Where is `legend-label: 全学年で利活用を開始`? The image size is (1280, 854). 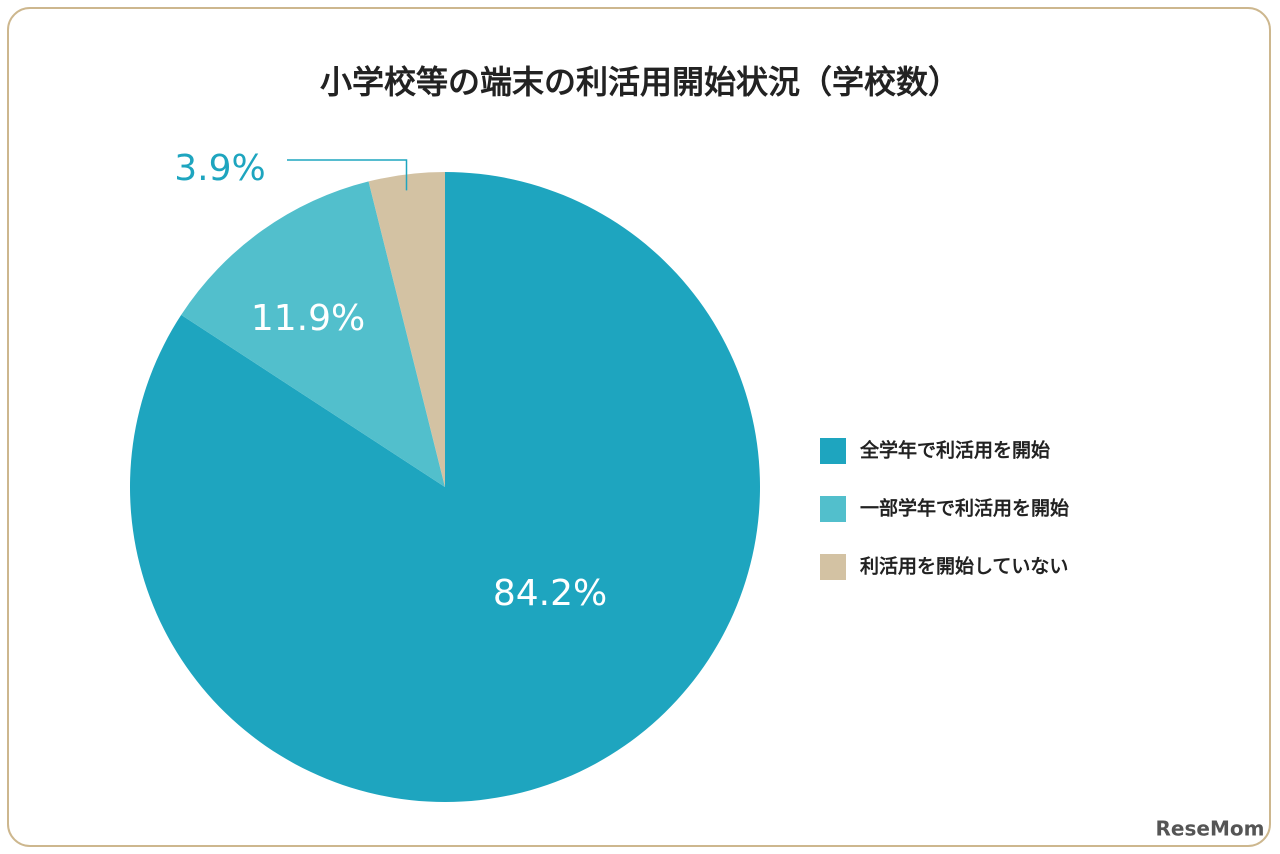 legend-label: 全学年で利活用を開始 is located at coordinates (954, 450).